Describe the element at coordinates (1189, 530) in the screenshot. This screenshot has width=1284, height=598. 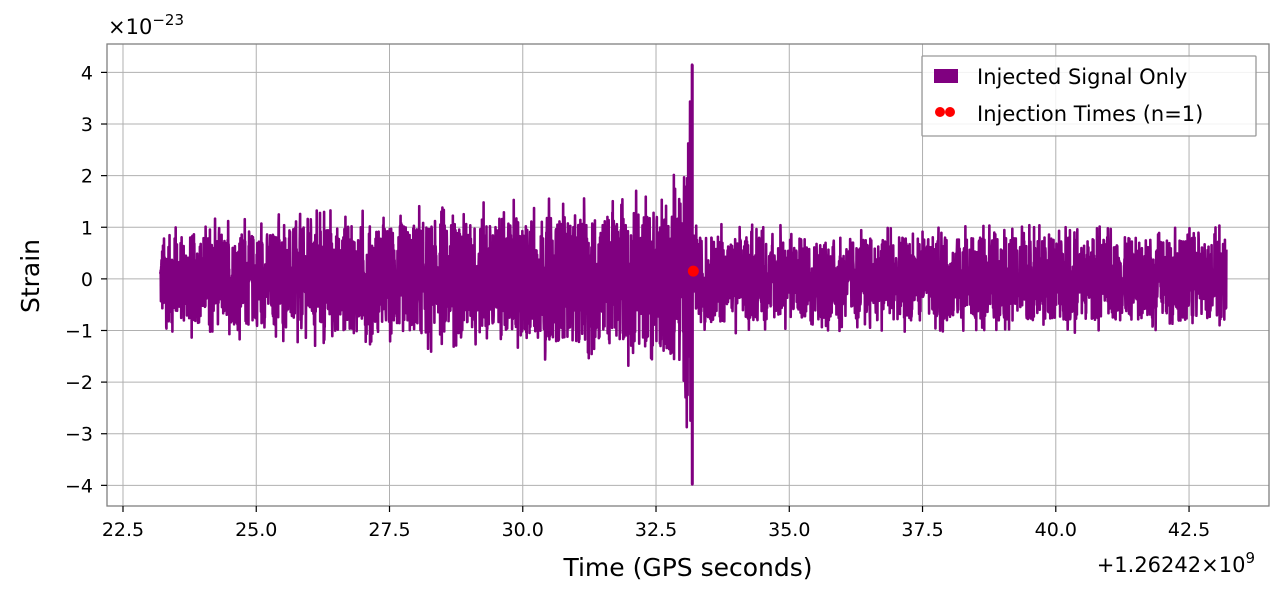
I see `x-tick-label: 42.5` at that location.